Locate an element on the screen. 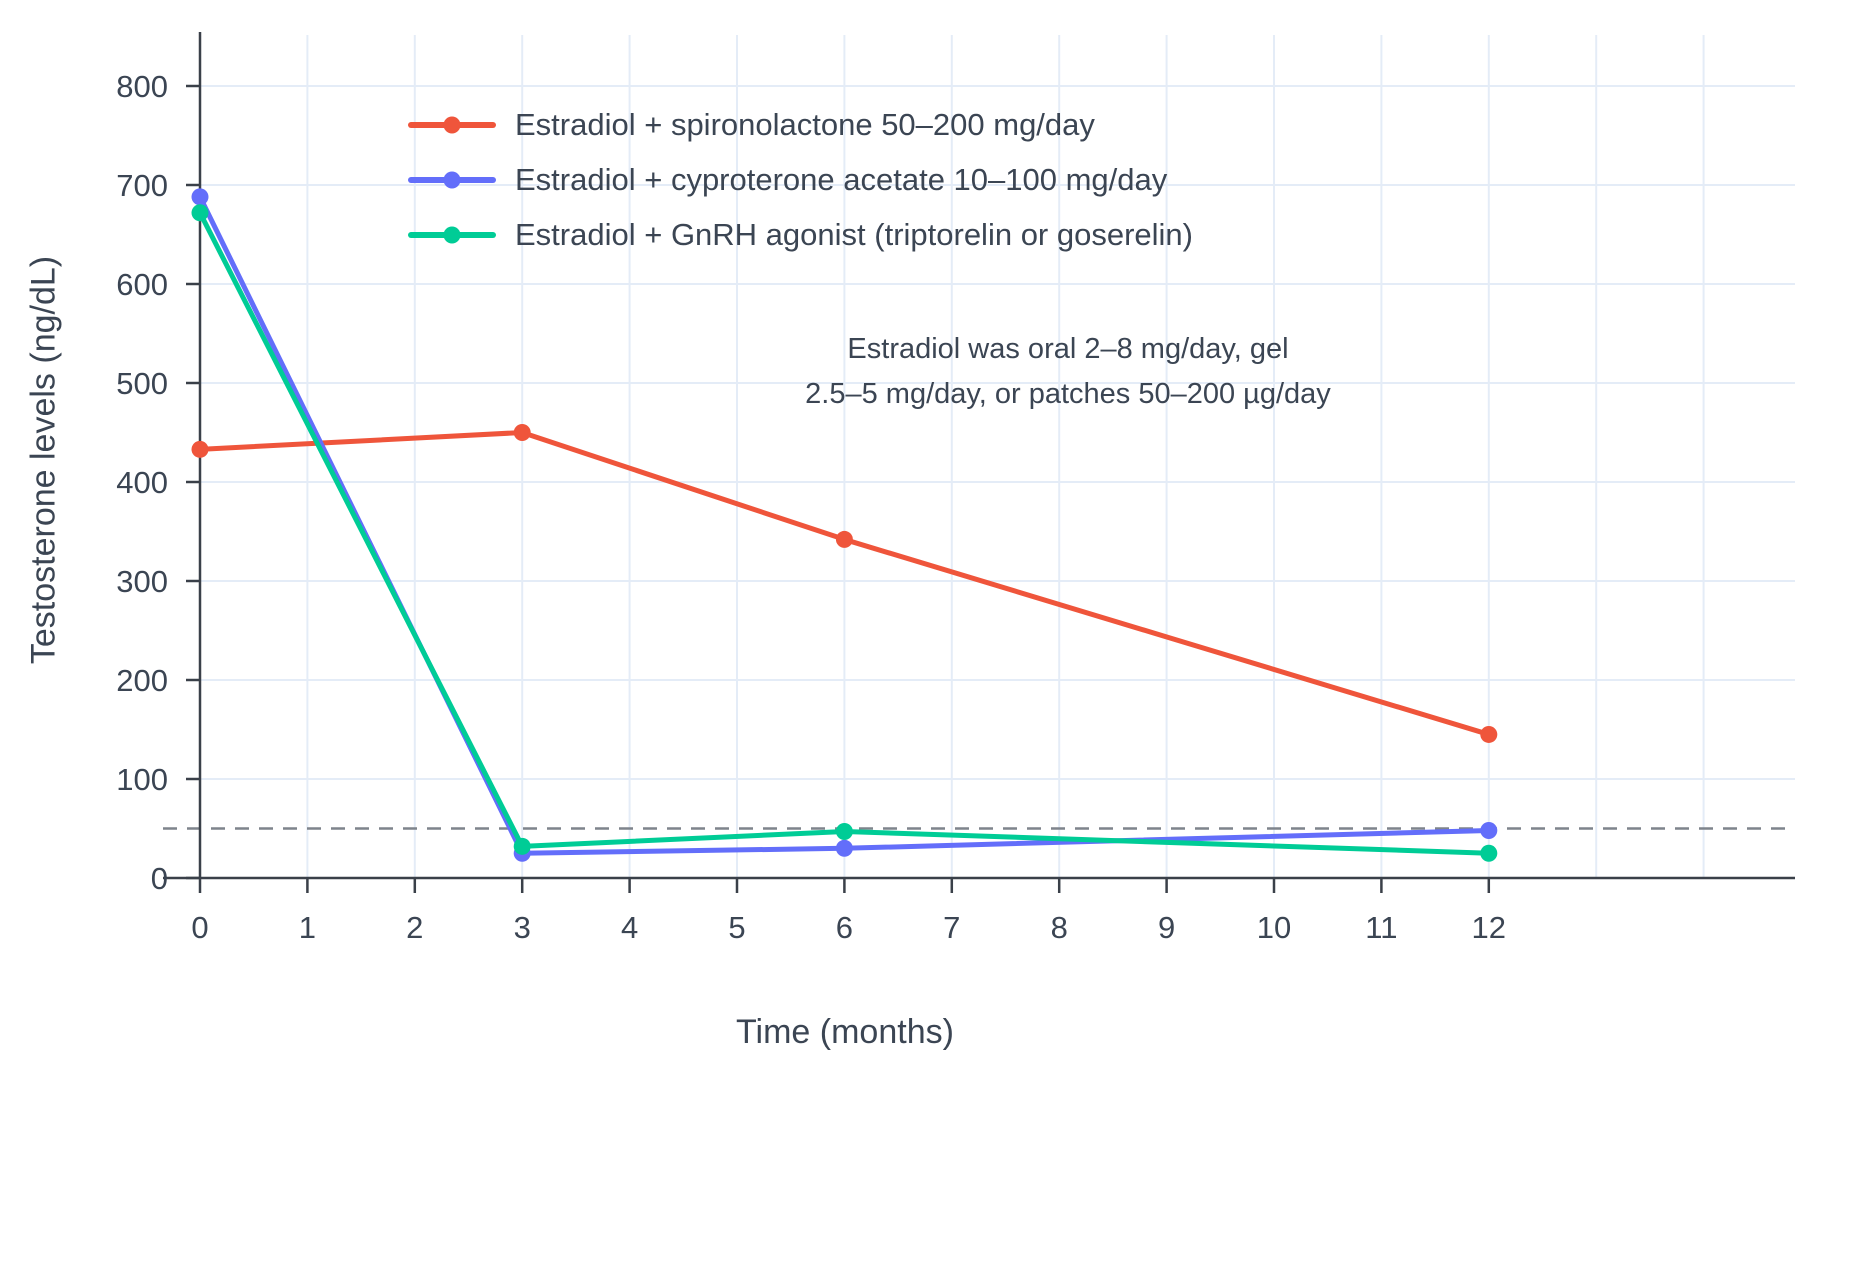 The height and width of the screenshot is (1284, 1856). x-tick-label: 3 is located at coordinates (522, 927).